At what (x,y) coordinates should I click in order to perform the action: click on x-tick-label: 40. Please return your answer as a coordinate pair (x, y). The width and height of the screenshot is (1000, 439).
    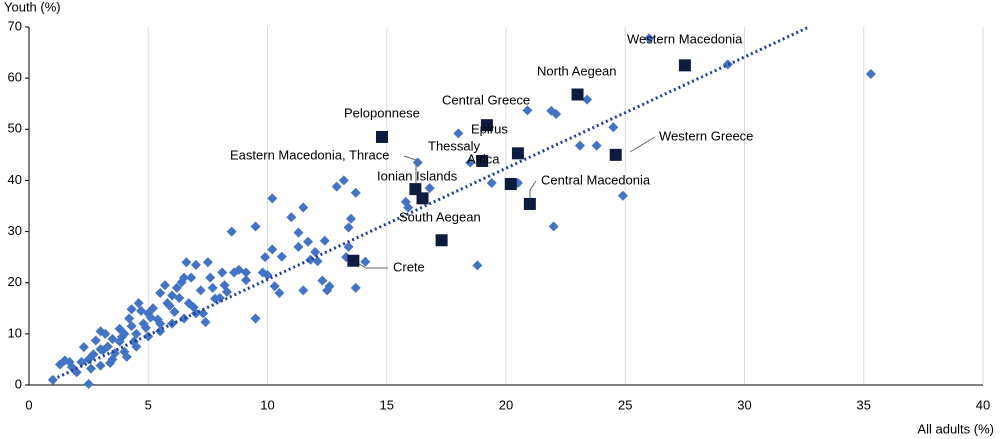
    Looking at the image, I should click on (983, 404).